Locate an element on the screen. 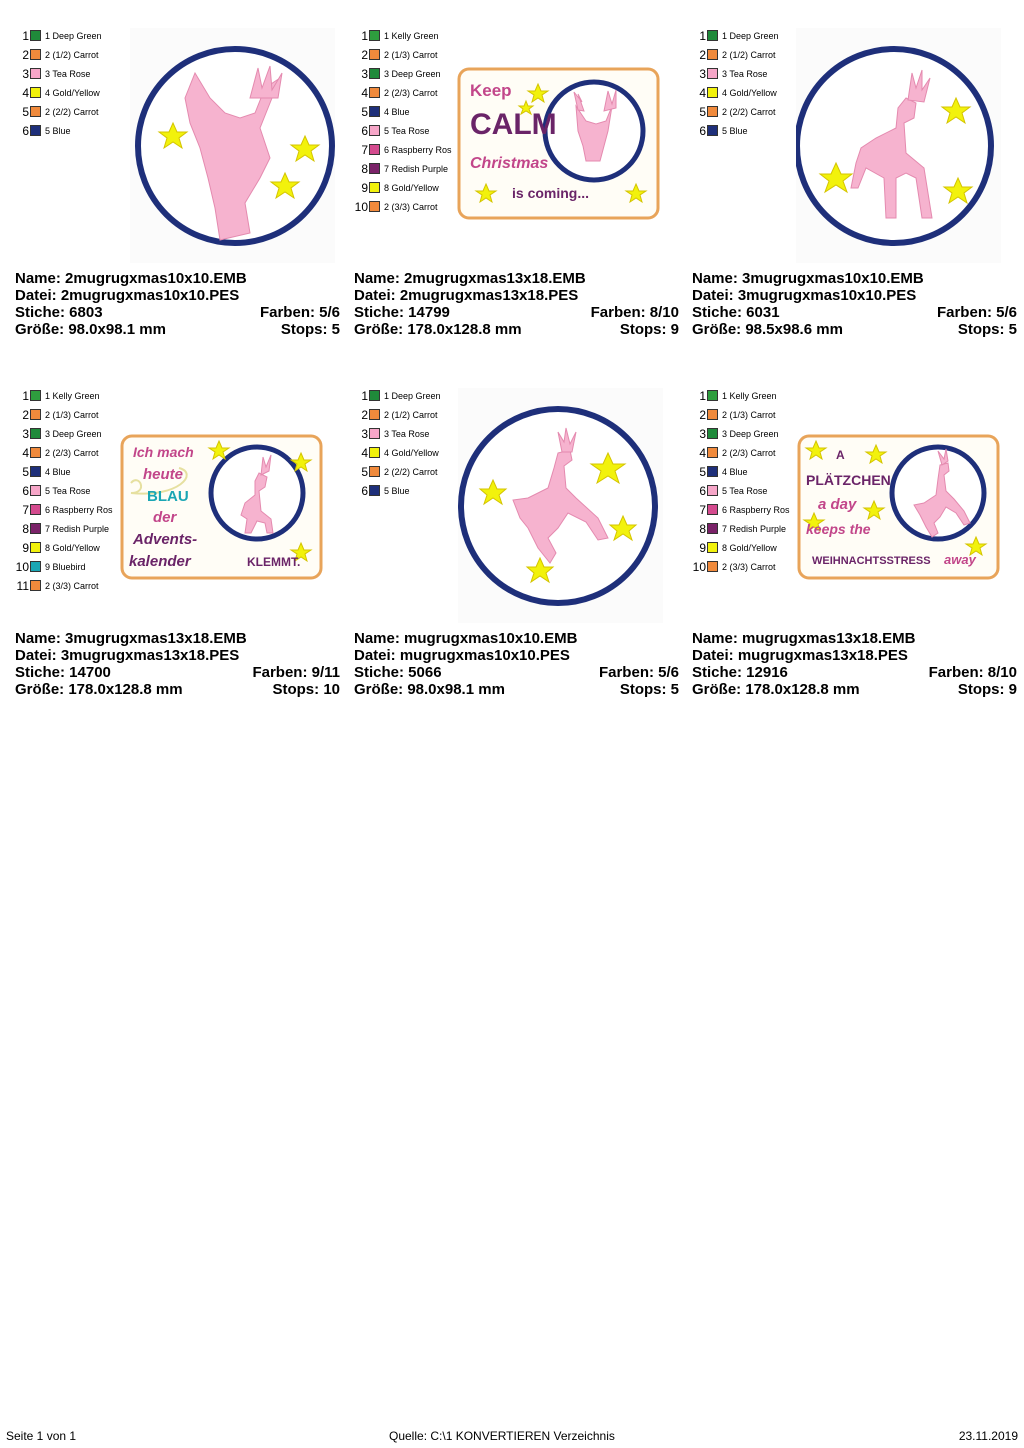 The width and height of the screenshot is (1024, 1448). color-name: 2 (3/3) Carrot is located at coordinates (72, 586).